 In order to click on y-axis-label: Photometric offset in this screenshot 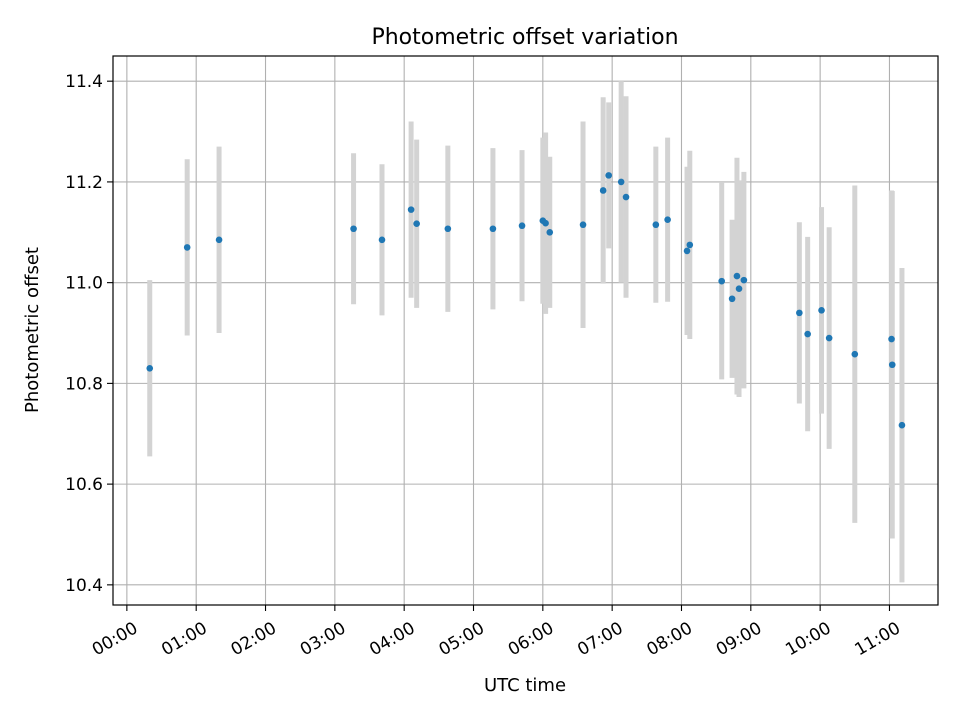, I will do `click(32, 330)`.